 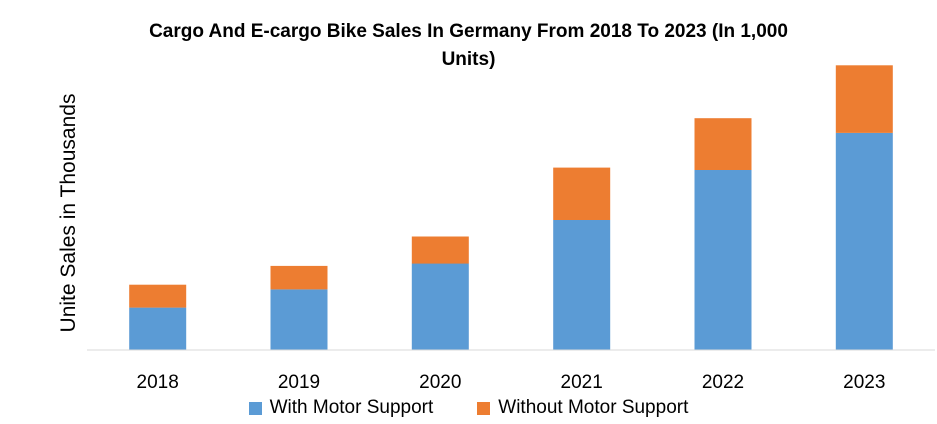 What do you see at coordinates (582, 382) in the screenshot?
I see `x-tick-label-2021: 2021` at bounding box center [582, 382].